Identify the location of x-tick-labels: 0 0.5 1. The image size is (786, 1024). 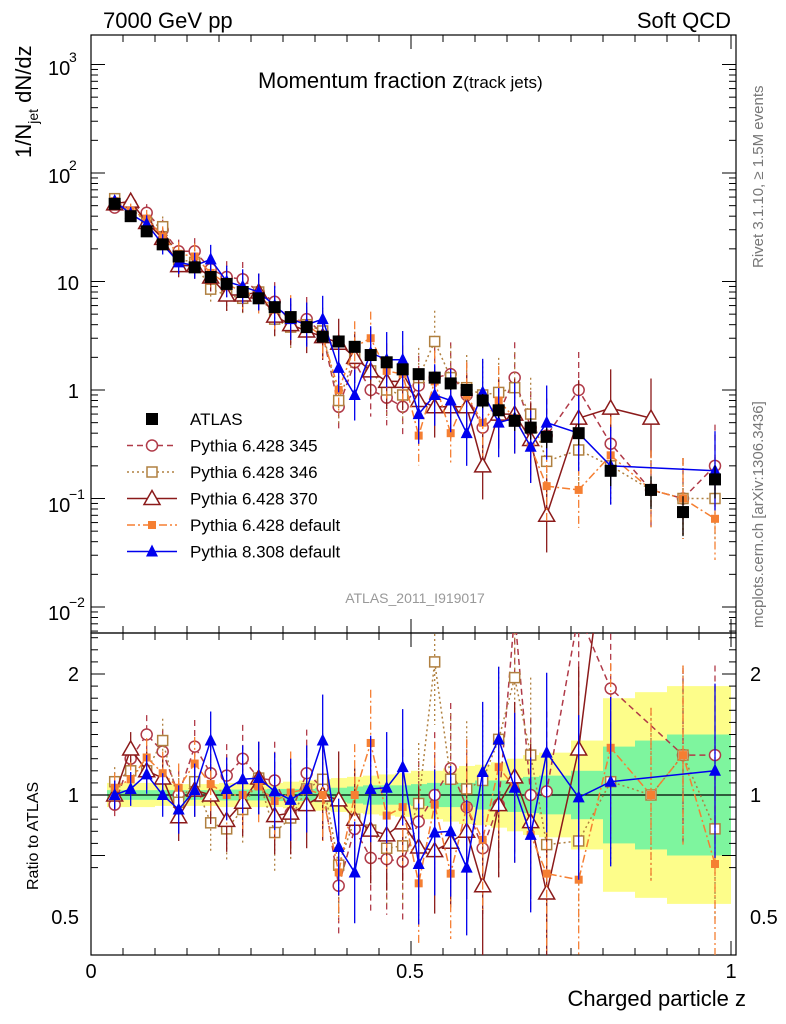
(410, 972).